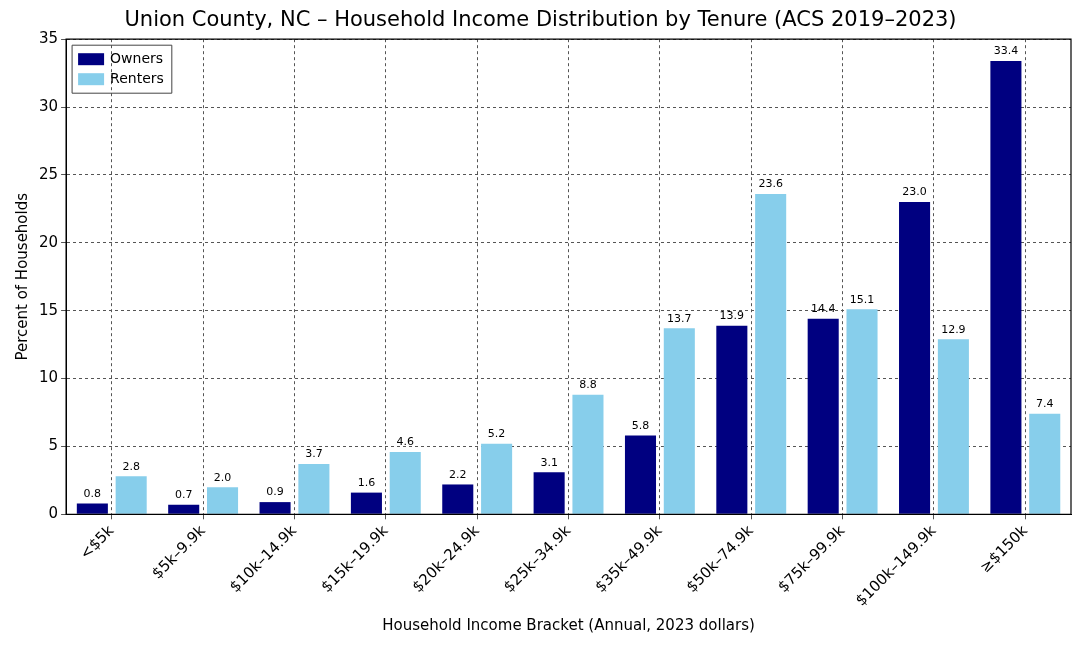 This screenshot has height=645, width=1083. I want to click on data-label: 2.8, so click(131, 466).